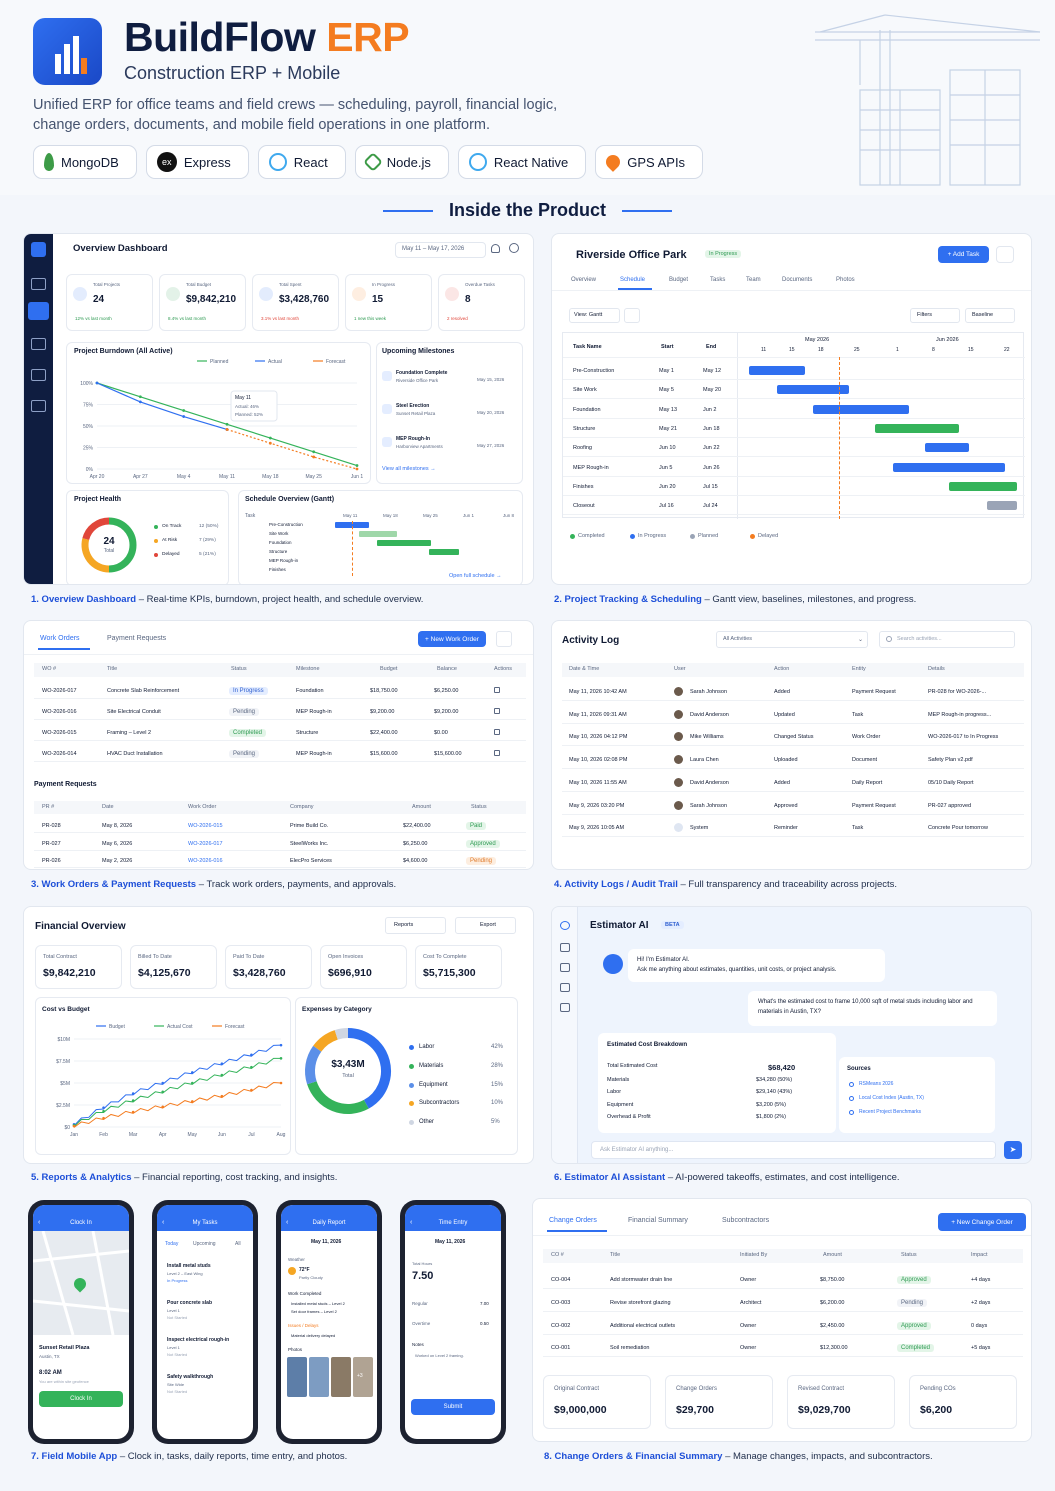  Describe the element at coordinates (845, 280) in the screenshot. I see `tab-photos: Photos` at that location.